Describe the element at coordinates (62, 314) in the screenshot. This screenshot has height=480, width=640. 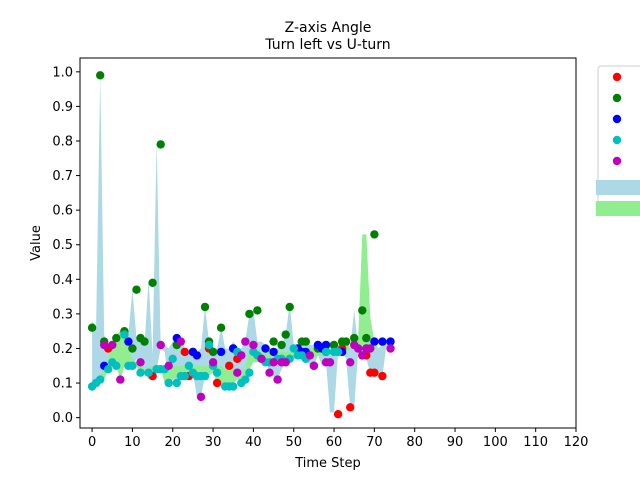
I see `y-tick-label: 0.3` at that location.